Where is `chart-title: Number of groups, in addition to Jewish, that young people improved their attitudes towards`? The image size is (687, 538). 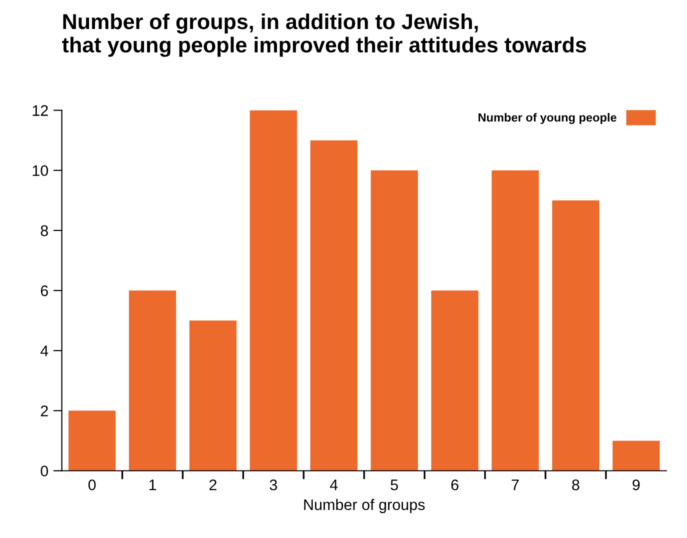 chart-title: Number of groups, in addition to Jewish, that young people improved their attitudes towards is located at coordinates (324, 35).